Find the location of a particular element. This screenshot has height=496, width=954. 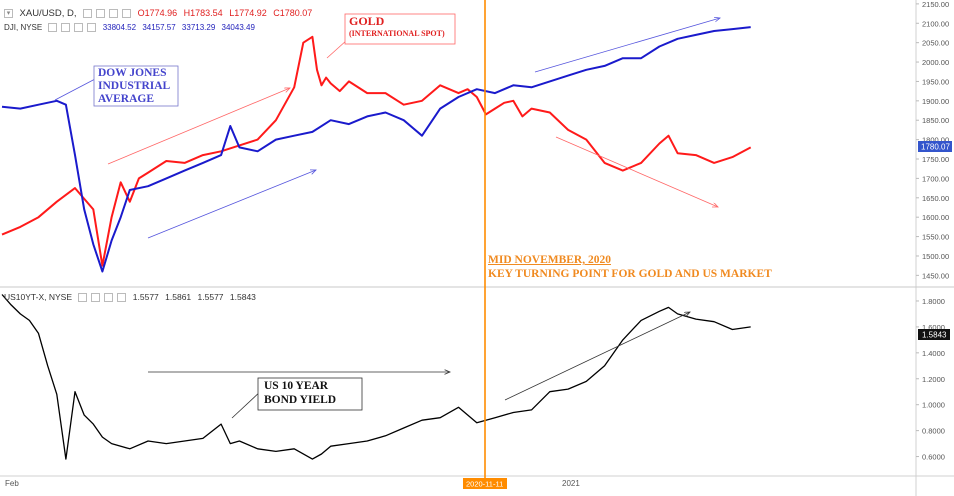

gold-high: H1783.54 is located at coordinates (203, 13).